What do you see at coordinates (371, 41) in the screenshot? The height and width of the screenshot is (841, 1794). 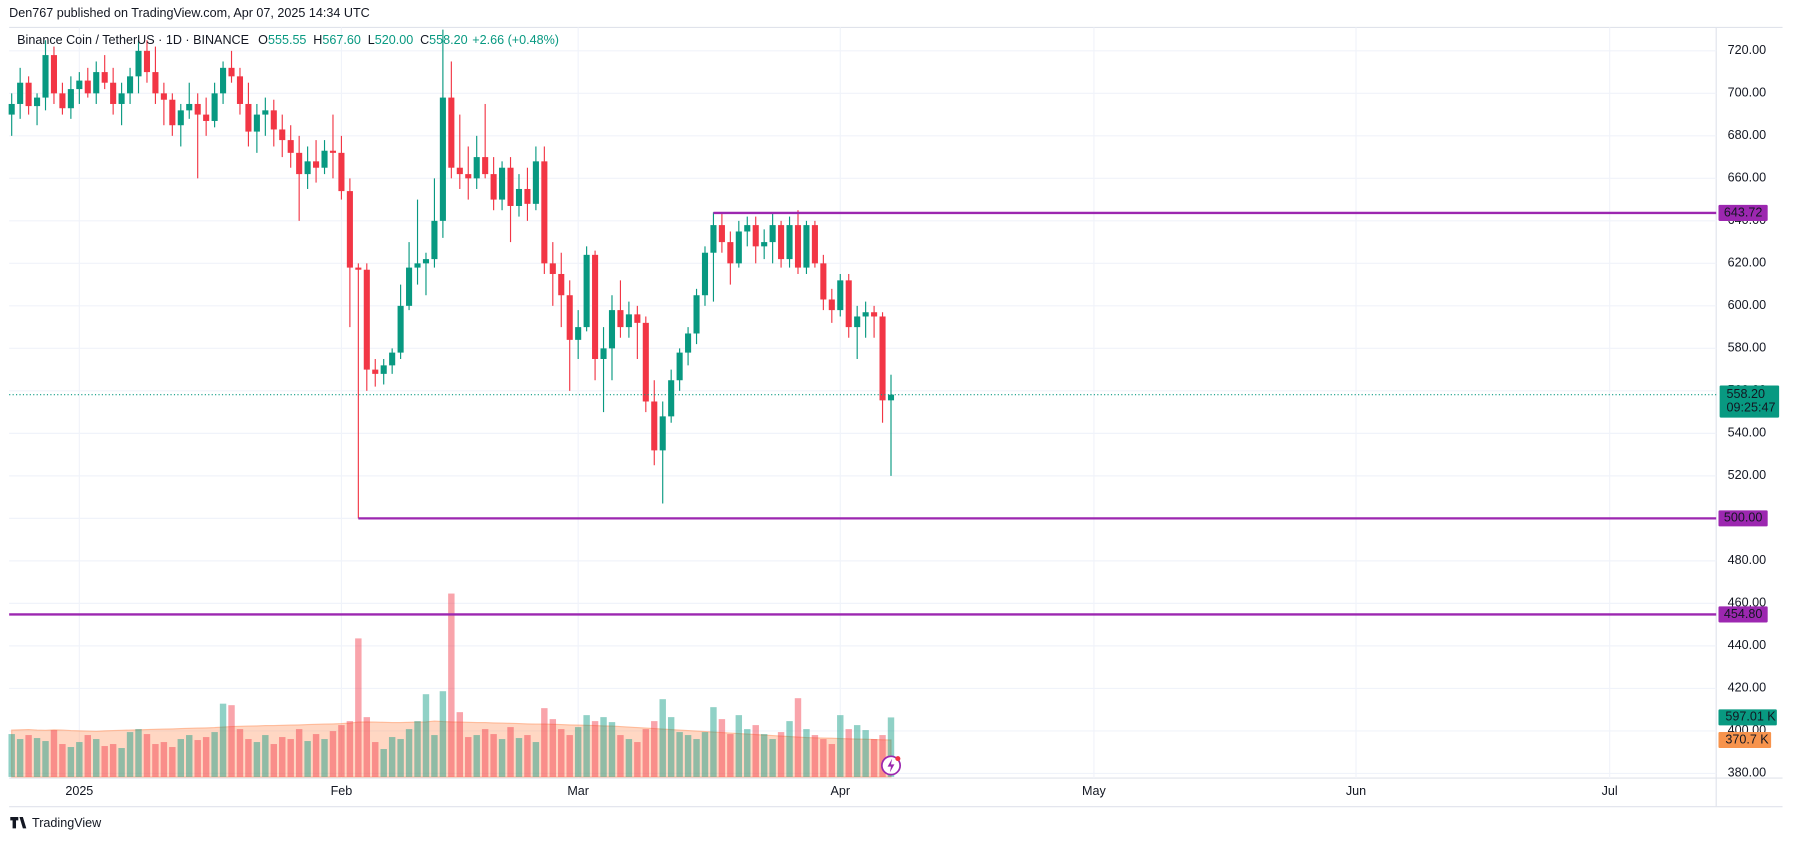 I see `legend-key: L` at bounding box center [371, 41].